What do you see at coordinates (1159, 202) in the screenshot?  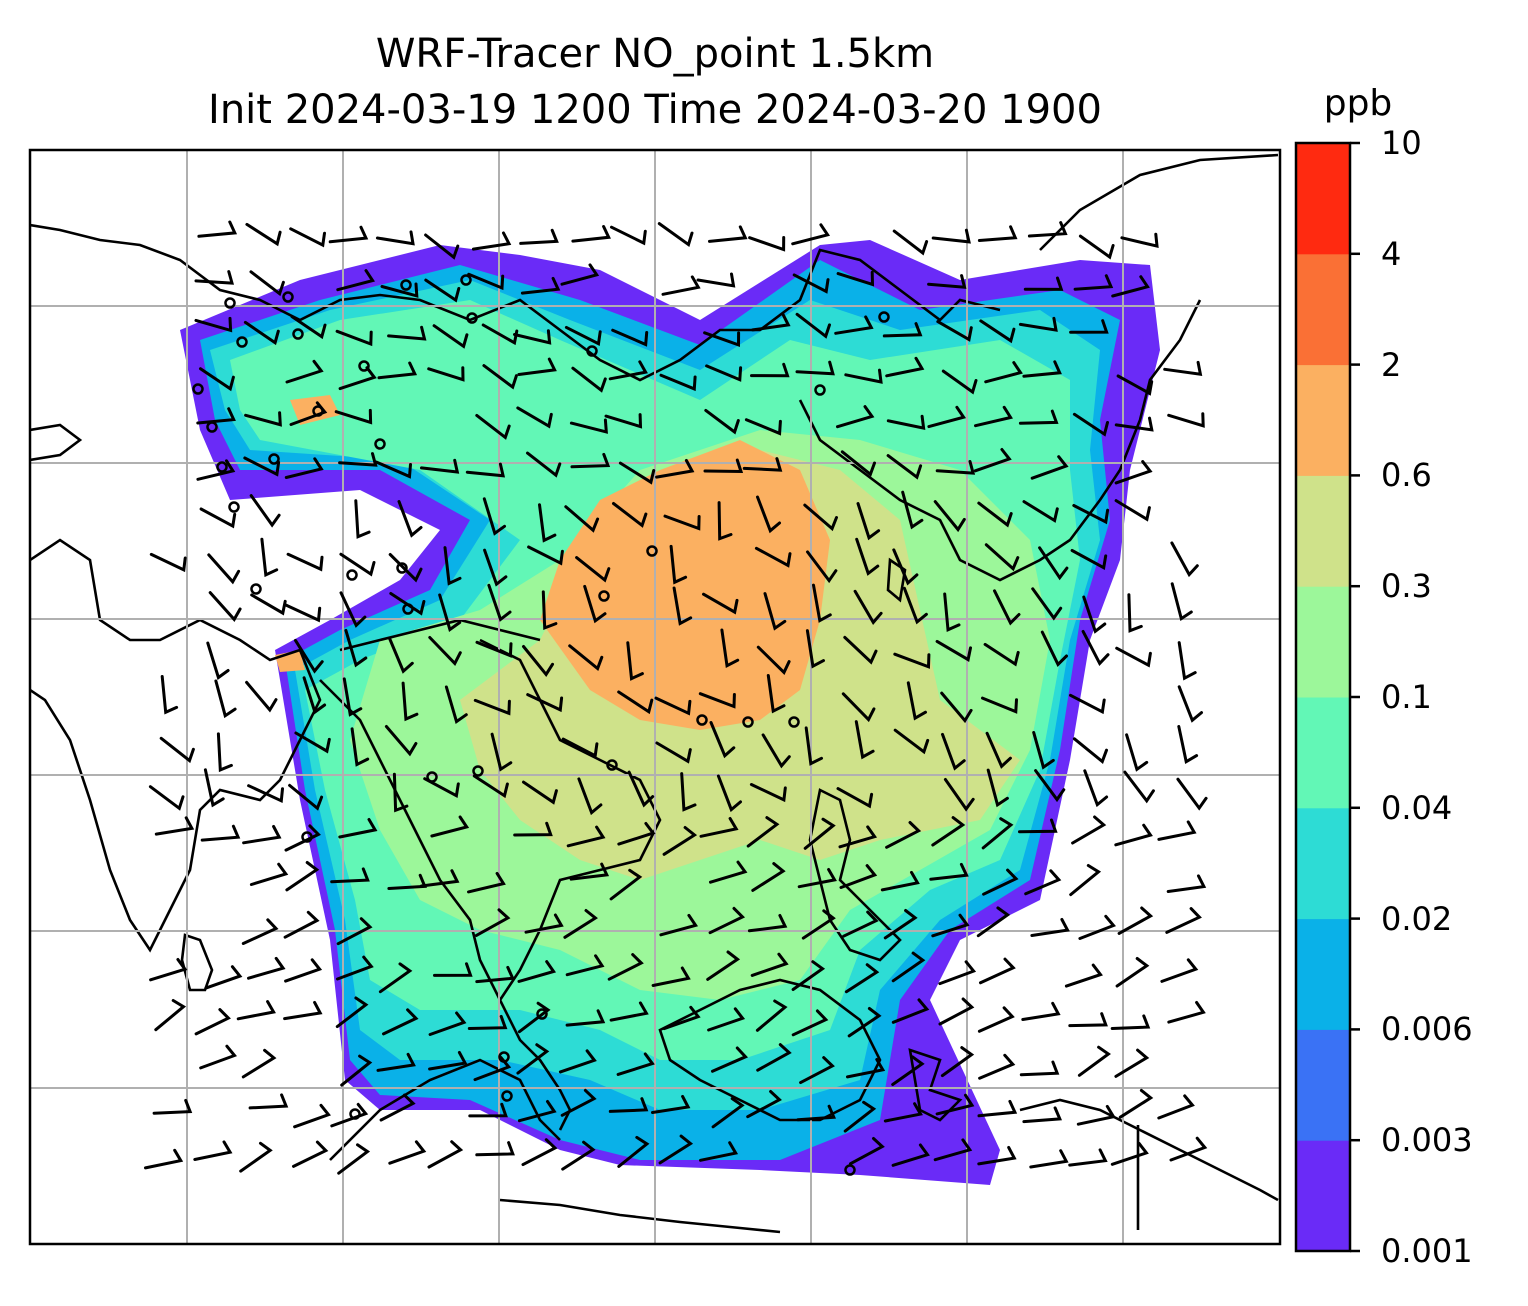 I see `korea-japan` at bounding box center [1159, 202].